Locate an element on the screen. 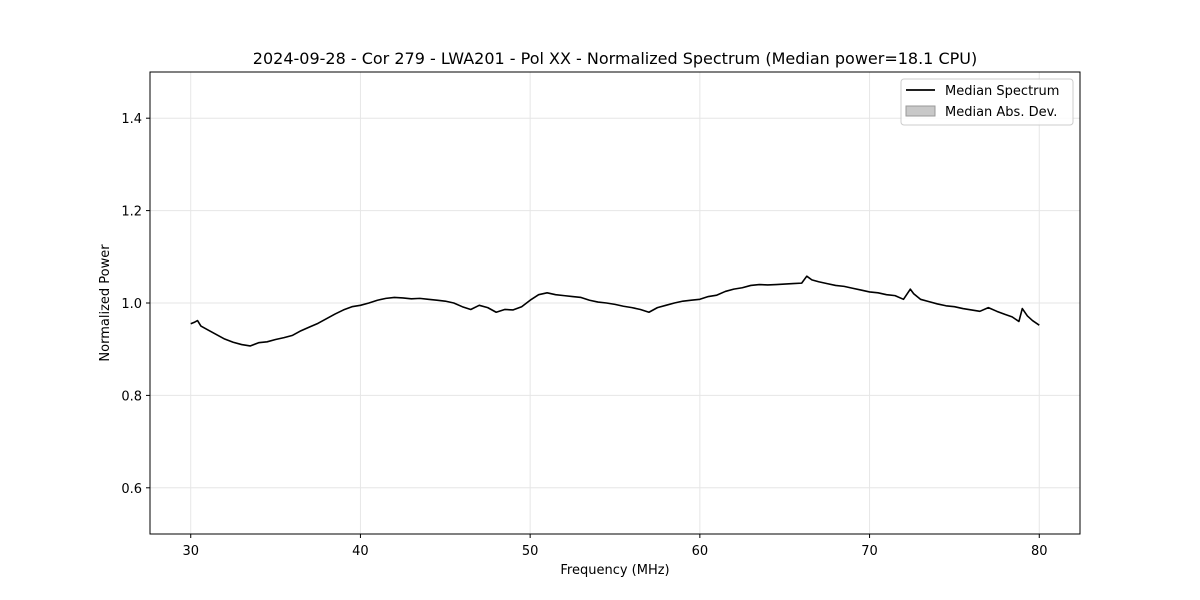  x-axis-label: Frequency (MHz) is located at coordinates (614, 570).